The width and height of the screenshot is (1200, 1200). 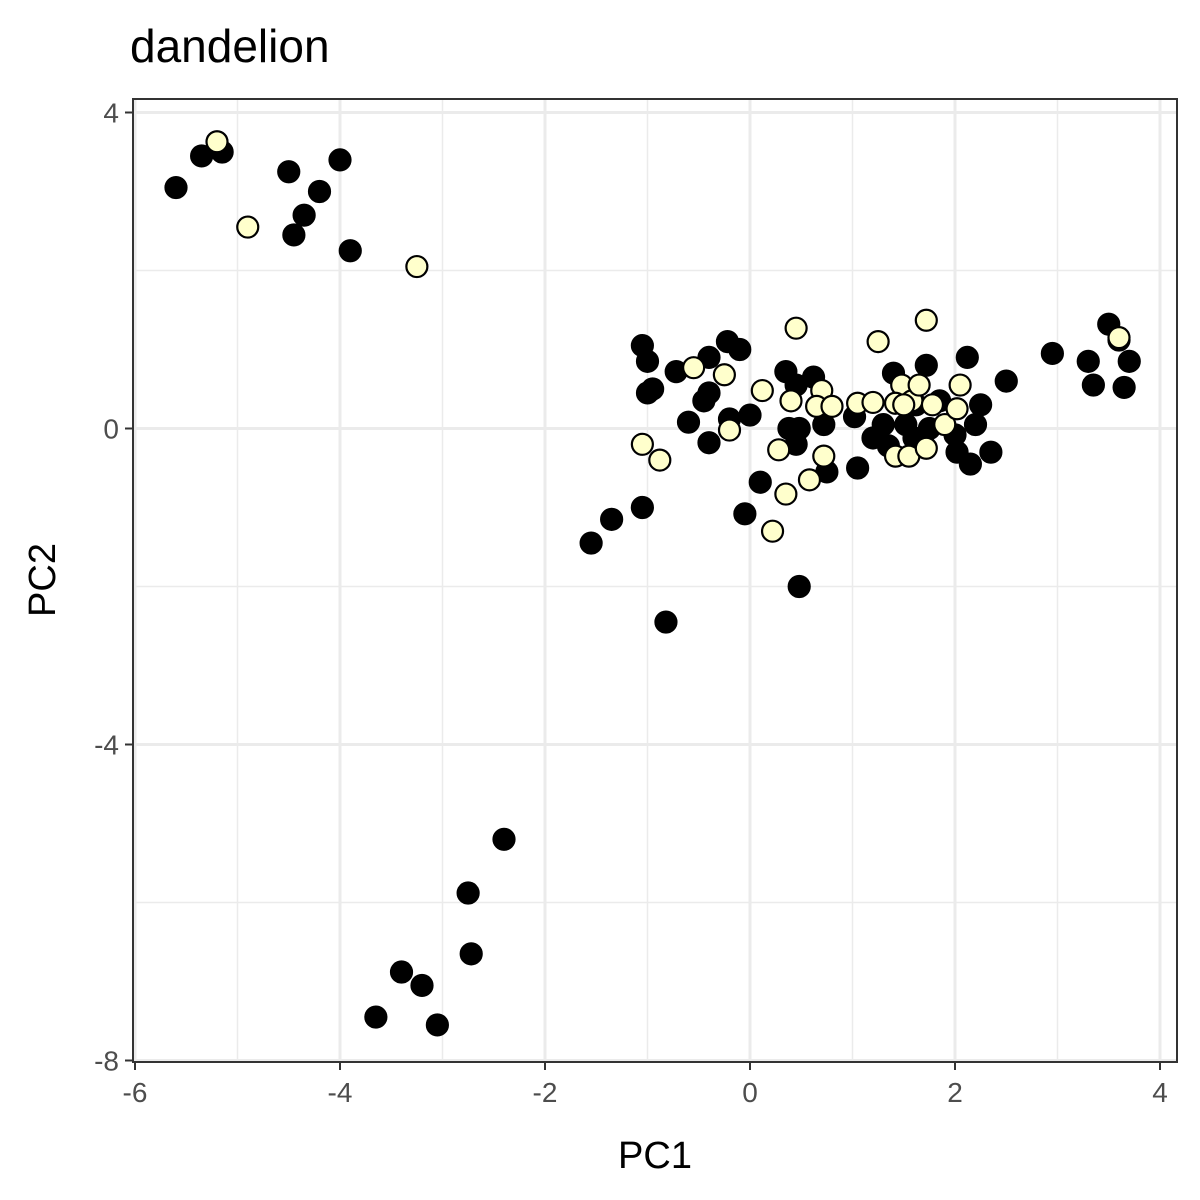 I want to click on x-tick-label: 4, so click(x=1160, y=1092).